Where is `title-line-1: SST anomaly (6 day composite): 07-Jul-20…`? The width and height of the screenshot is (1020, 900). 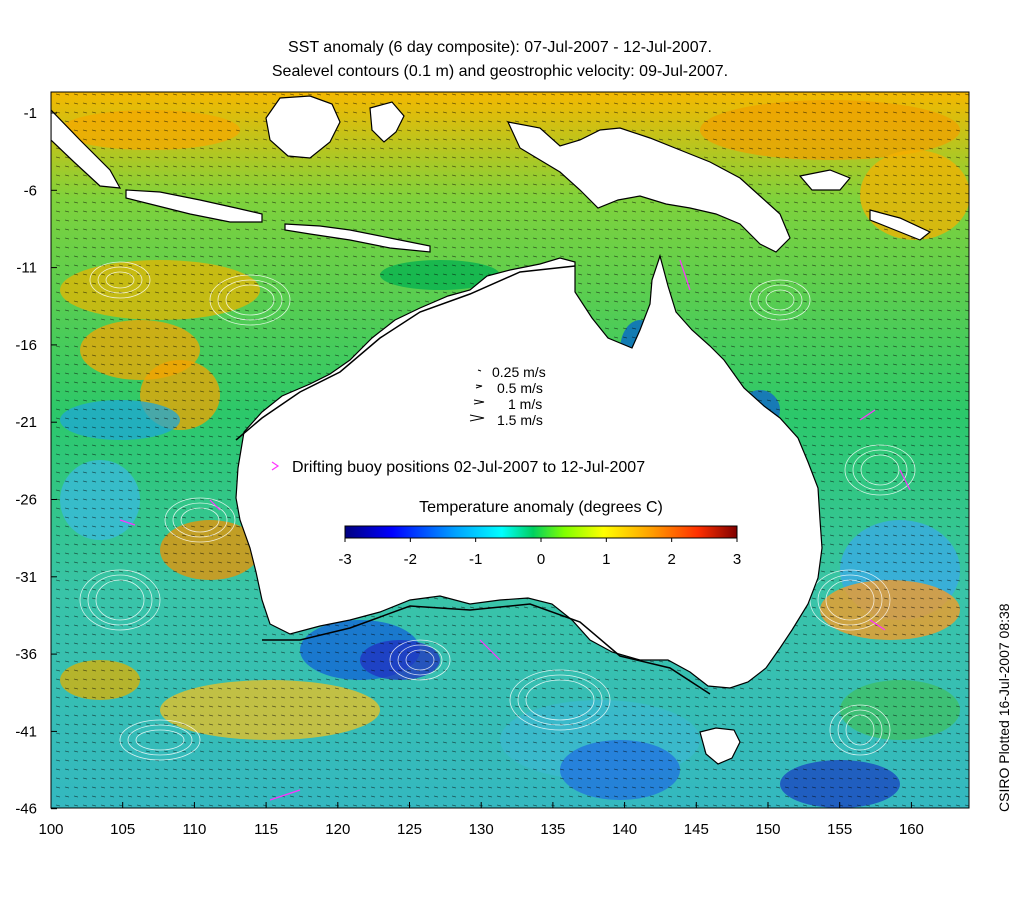 title-line-1: SST anomaly (6 day composite): 07-Jul-20… is located at coordinates (500, 47).